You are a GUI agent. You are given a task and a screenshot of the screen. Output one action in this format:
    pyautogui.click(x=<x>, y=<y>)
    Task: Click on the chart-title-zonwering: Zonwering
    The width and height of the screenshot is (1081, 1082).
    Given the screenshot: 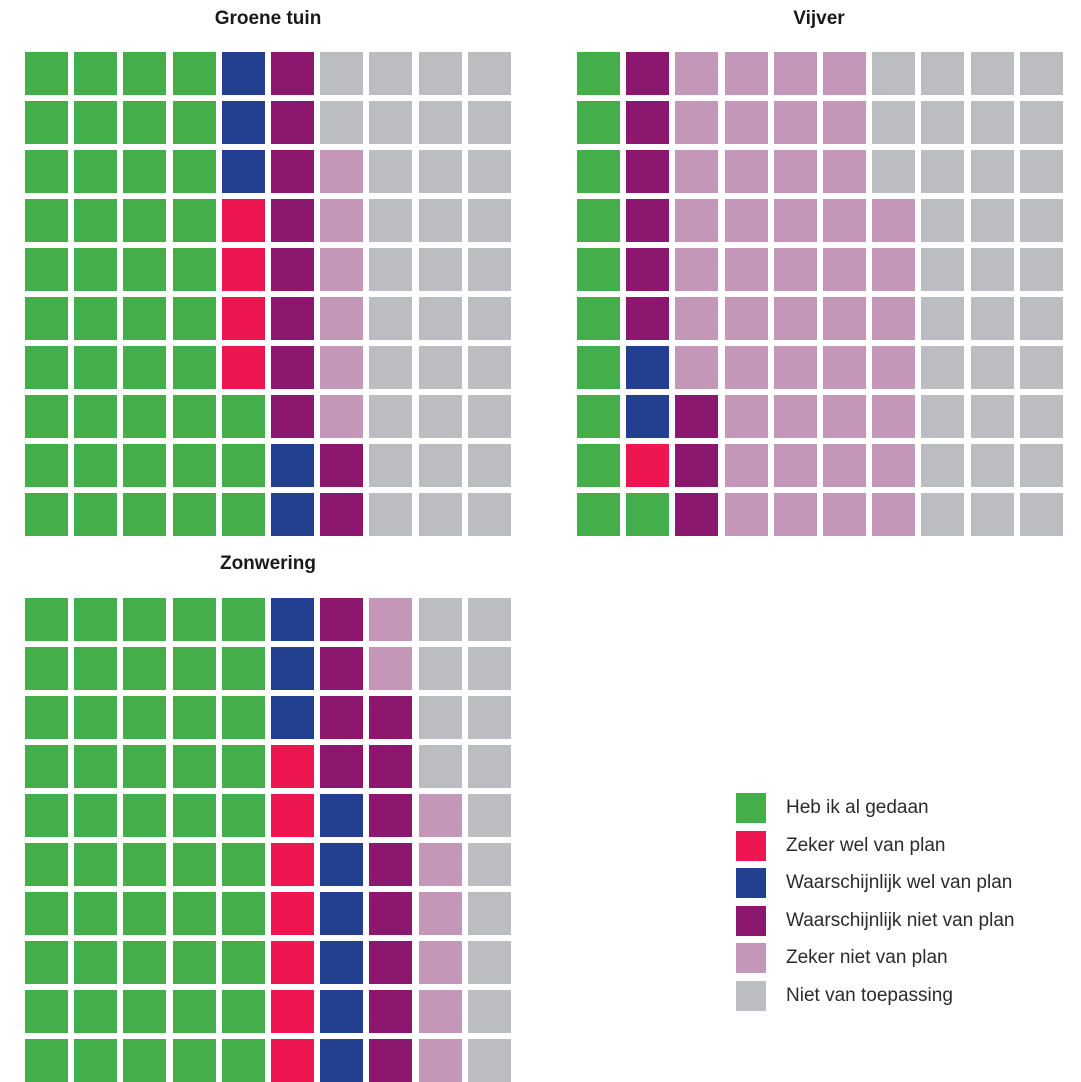 What is the action you would take?
    pyautogui.click(x=268, y=563)
    